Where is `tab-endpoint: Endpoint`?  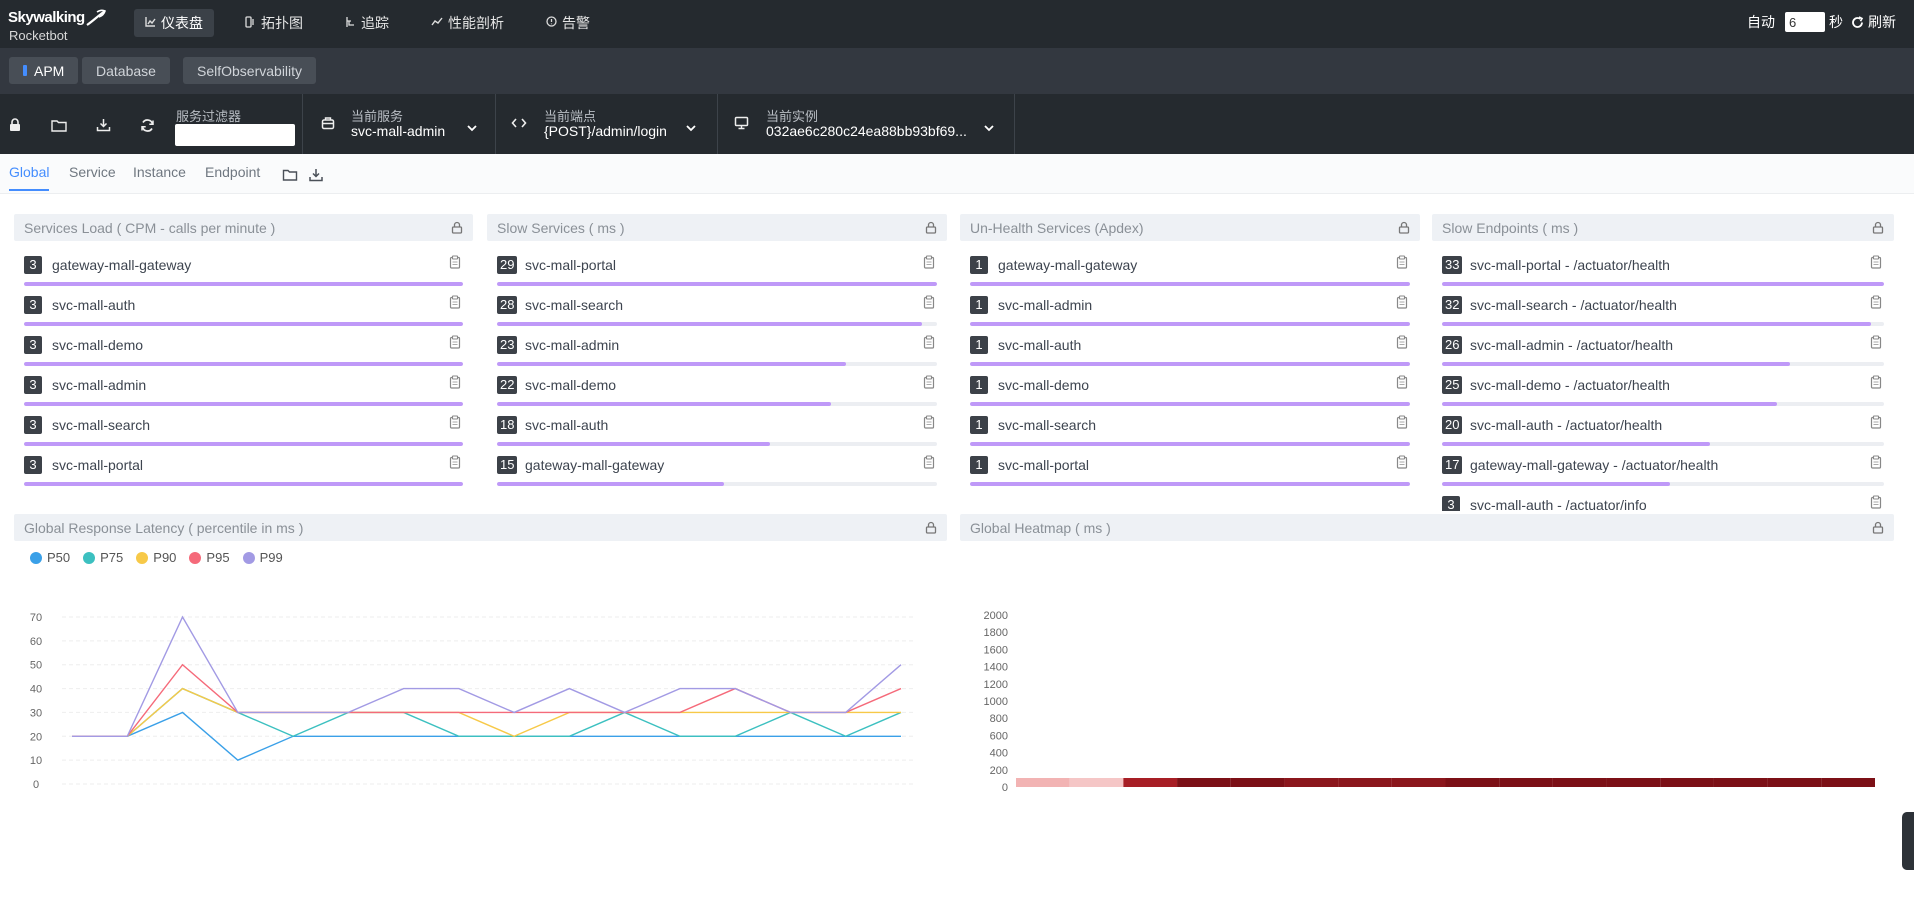 tab-endpoint: Endpoint is located at coordinates (233, 172).